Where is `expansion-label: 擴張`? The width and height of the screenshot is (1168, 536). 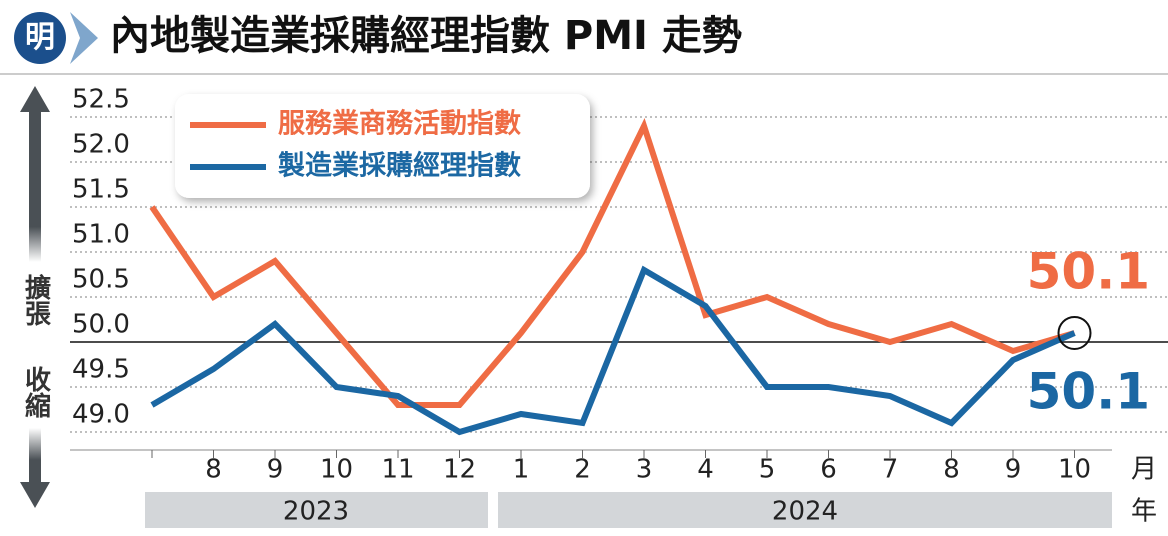 expansion-label: 擴張 is located at coordinates (36, 300).